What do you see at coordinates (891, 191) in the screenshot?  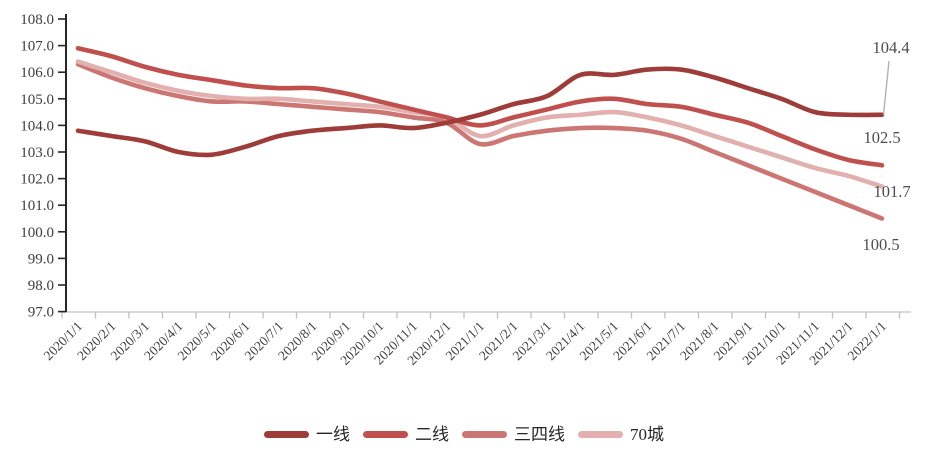 I see `end-label-70城: 101.7` at bounding box center [891, 191].